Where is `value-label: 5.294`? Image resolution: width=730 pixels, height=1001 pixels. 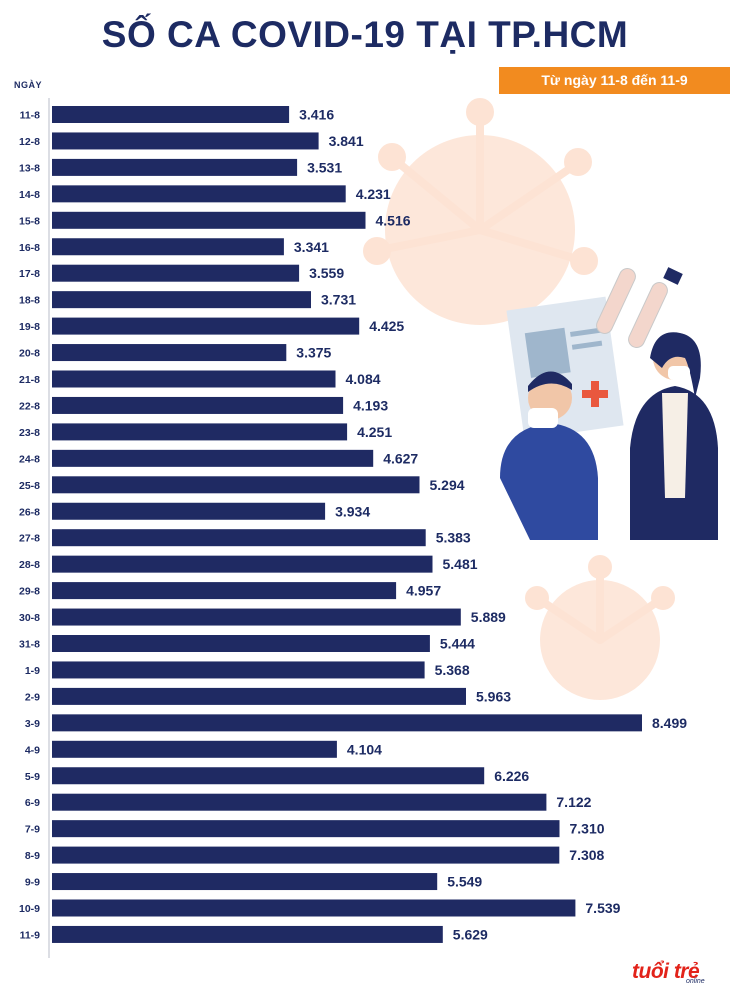 value-label: 5.294 is located at coordinates (447, 485).